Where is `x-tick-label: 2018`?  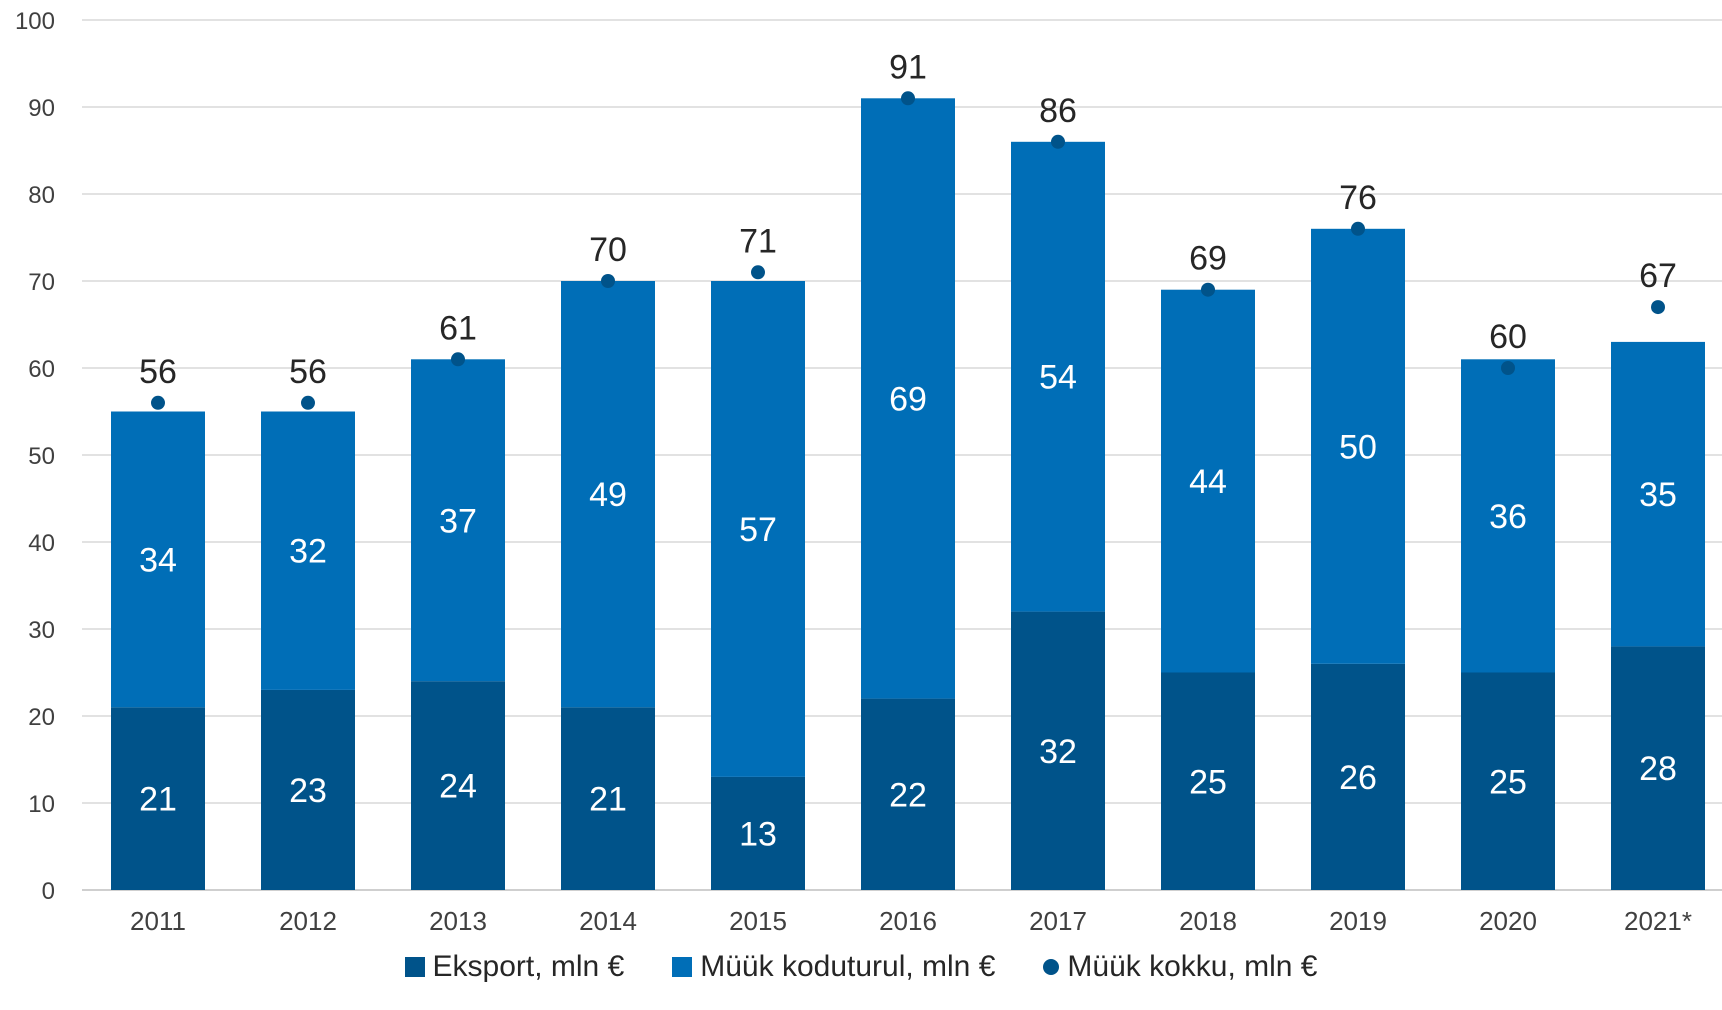 x-tick-label: 2018 is located at coordinates (1208, 921).